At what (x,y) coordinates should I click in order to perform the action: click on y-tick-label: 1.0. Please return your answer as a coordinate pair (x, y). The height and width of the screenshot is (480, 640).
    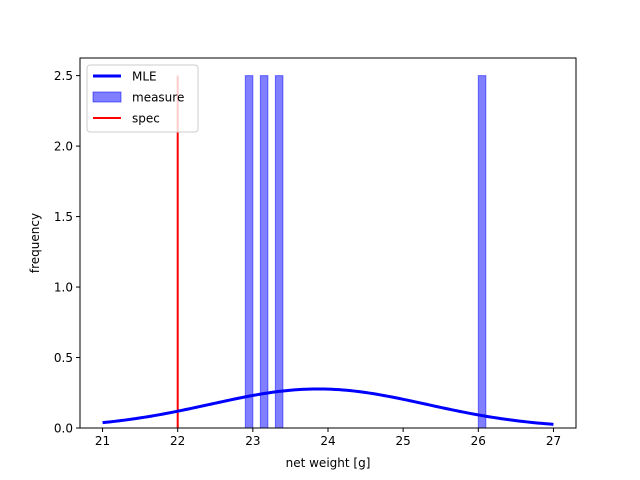
    Looking at the image, I should click on (63, 288).